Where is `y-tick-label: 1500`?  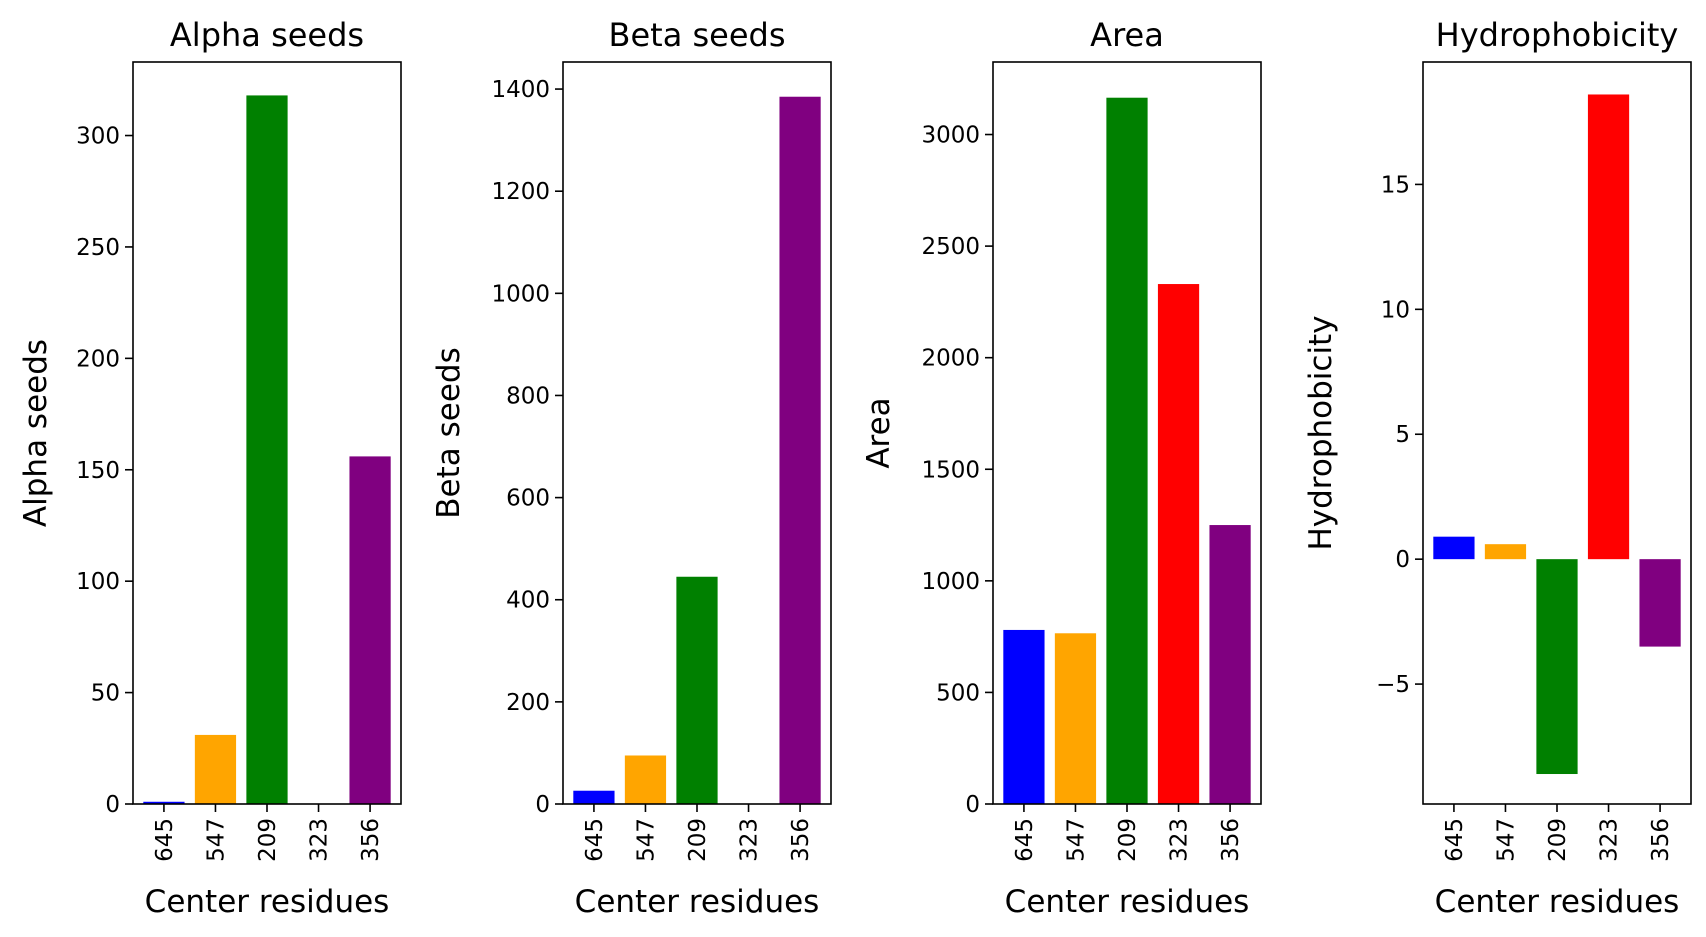
y-tick-label: 1500 is located at coordinates (950, 470).